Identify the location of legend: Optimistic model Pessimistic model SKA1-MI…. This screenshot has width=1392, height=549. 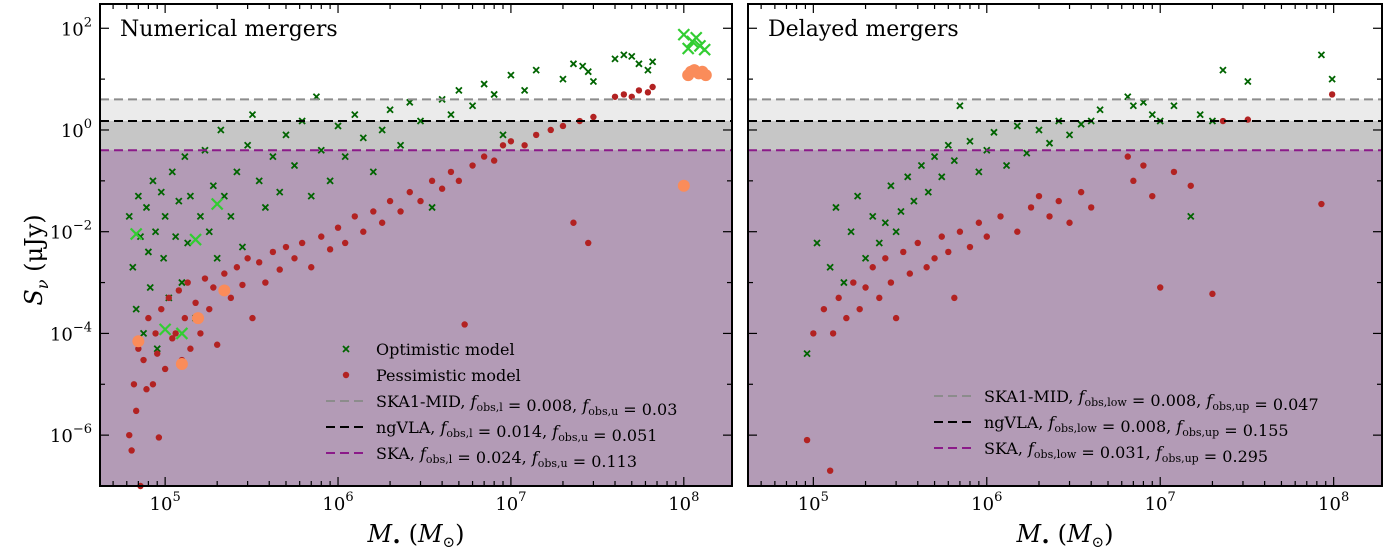
(501, 405).